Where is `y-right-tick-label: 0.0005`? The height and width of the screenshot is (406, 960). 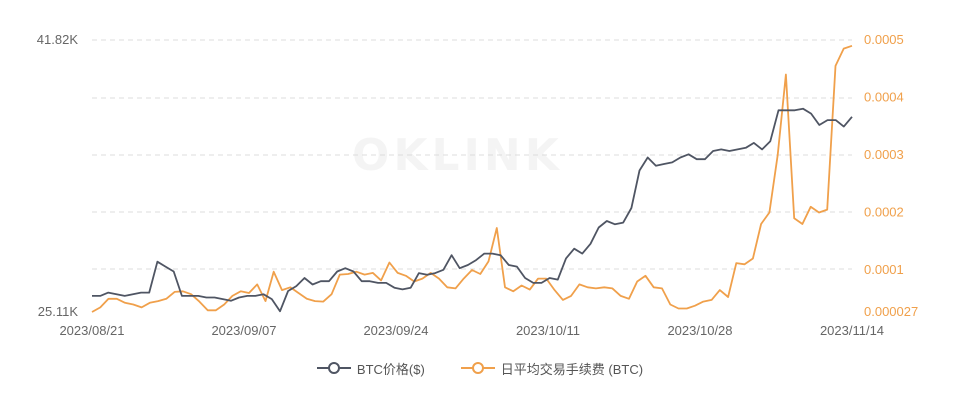
y-right-tick-label: 0.0005 is located at coordinates (884, 39).